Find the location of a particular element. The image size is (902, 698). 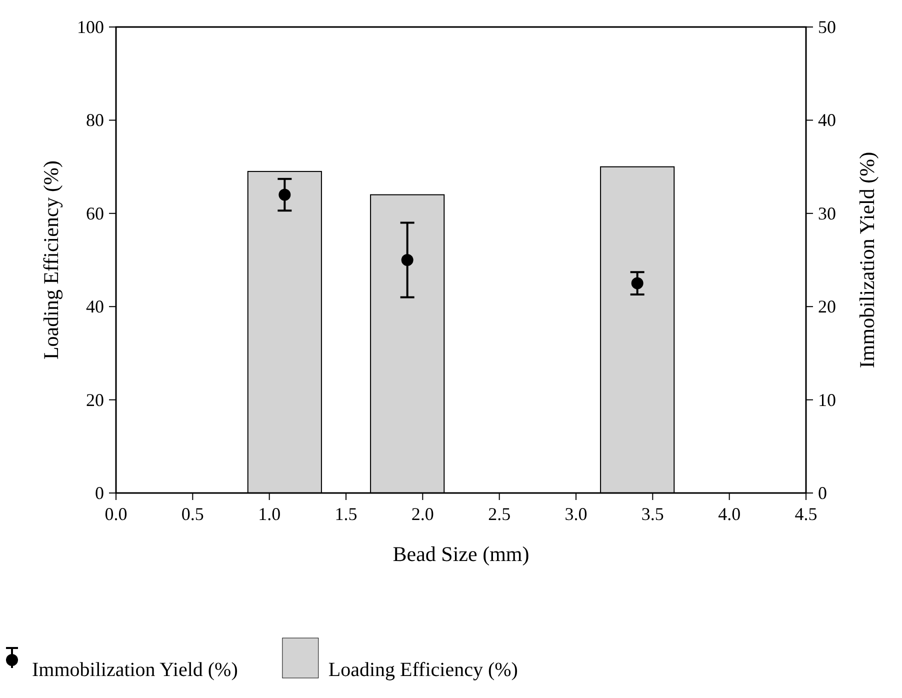

x-tick-label: 3.0 is located at coordinates (576, 514).